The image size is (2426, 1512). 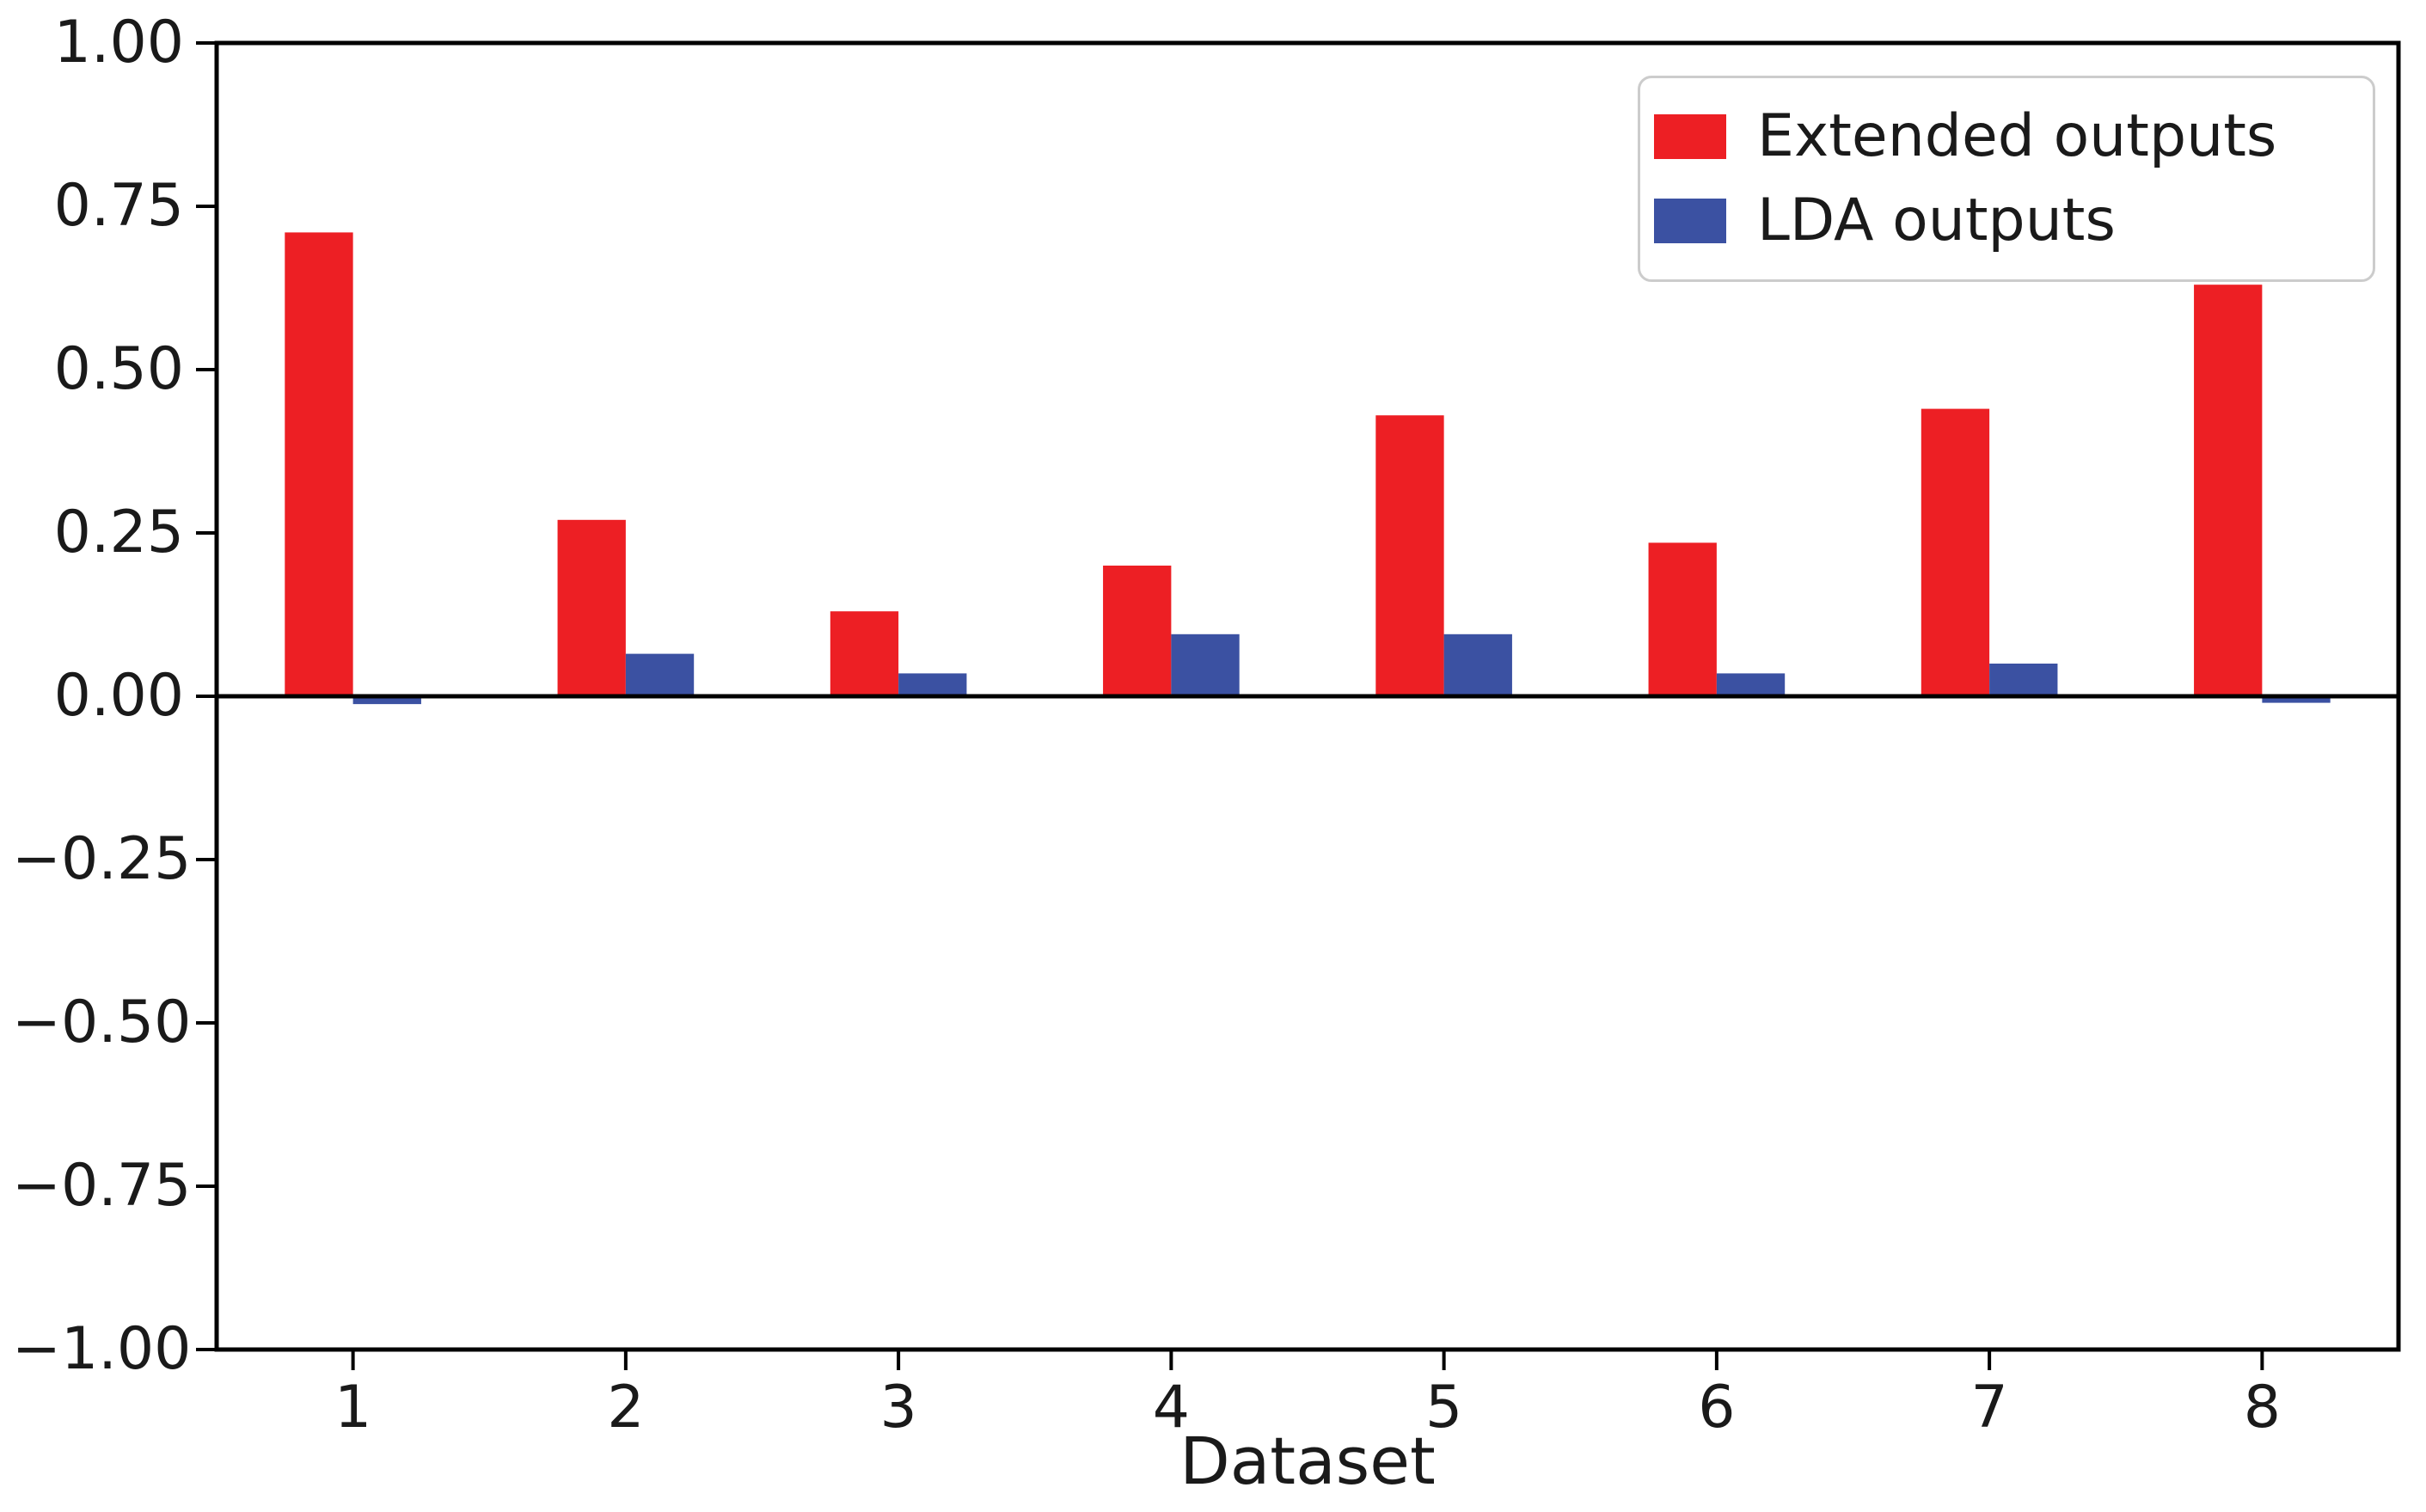 I want to click on x-tick-label: 1, so click(x=353, y=1408).